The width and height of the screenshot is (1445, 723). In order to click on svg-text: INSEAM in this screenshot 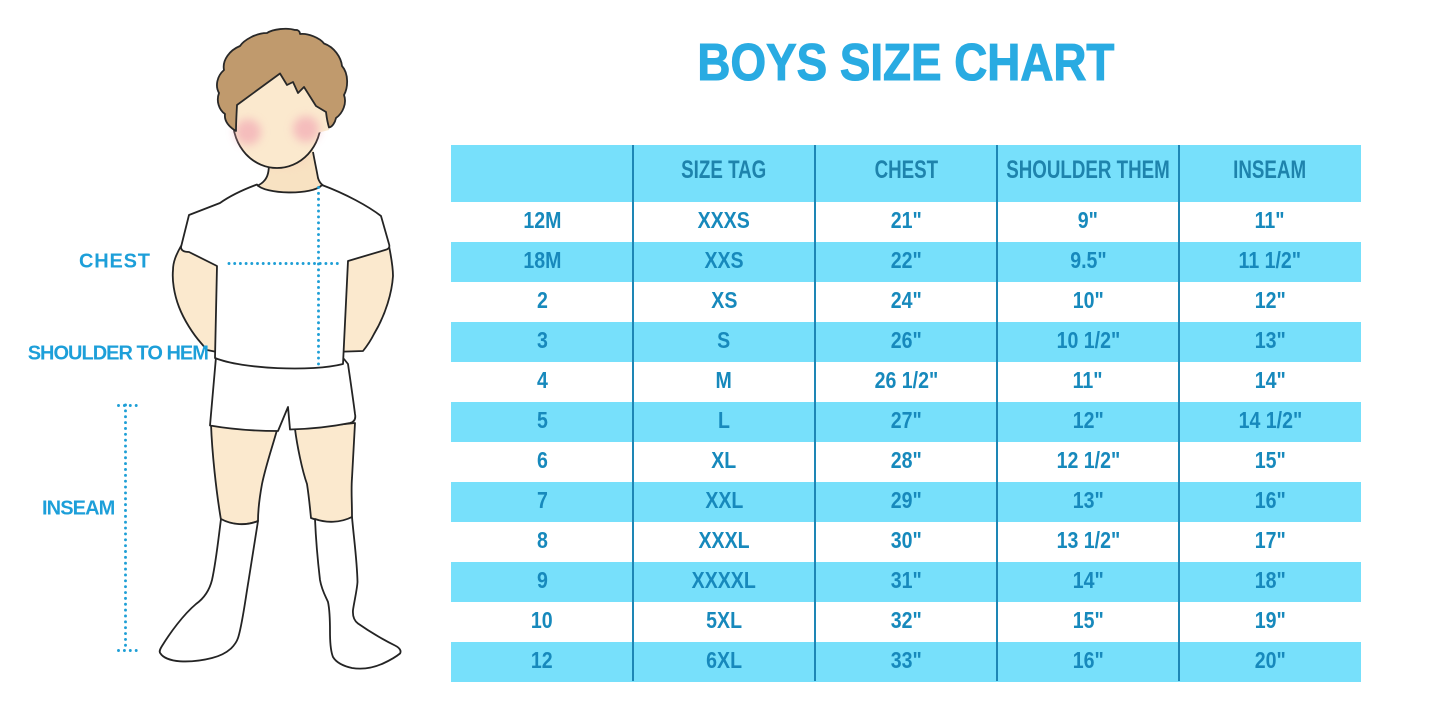, I will do `click(78, 508)`.